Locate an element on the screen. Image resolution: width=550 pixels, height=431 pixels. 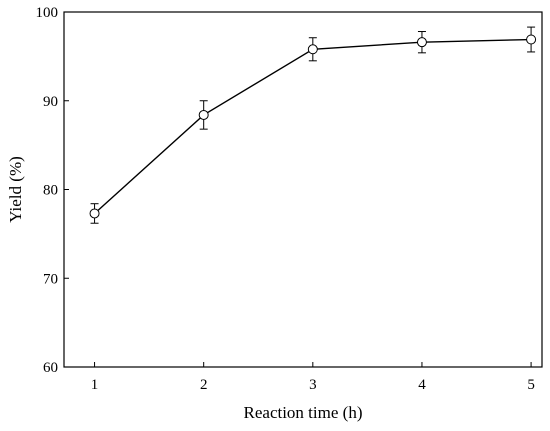
y-tick-label: 70 is located at coordinates (50, 279).